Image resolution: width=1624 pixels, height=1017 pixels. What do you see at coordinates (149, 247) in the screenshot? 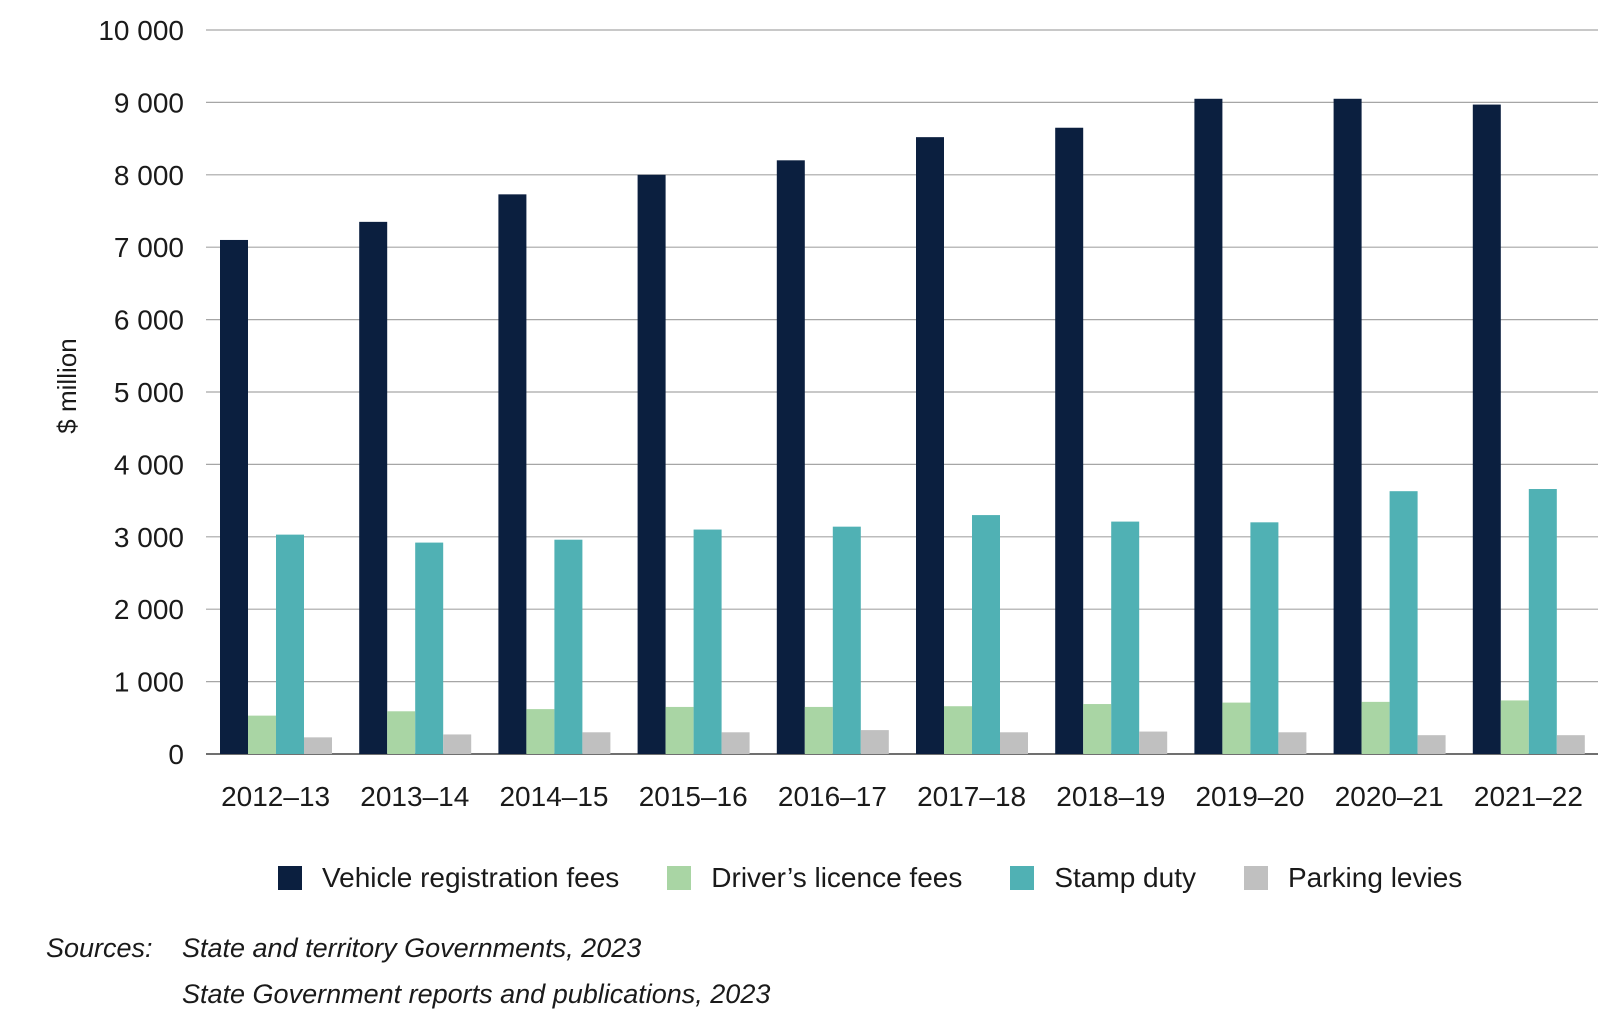
I see `y-tick-label: 7 000` at bounding box center [149, 247].